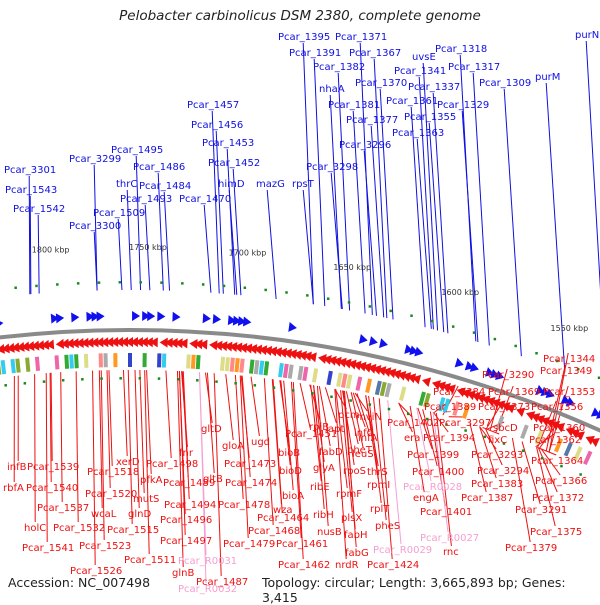  Describe the element at coordinates (95, 226) in the screenshot. I see `forward-gene-label: Pcar_3300` at that location.